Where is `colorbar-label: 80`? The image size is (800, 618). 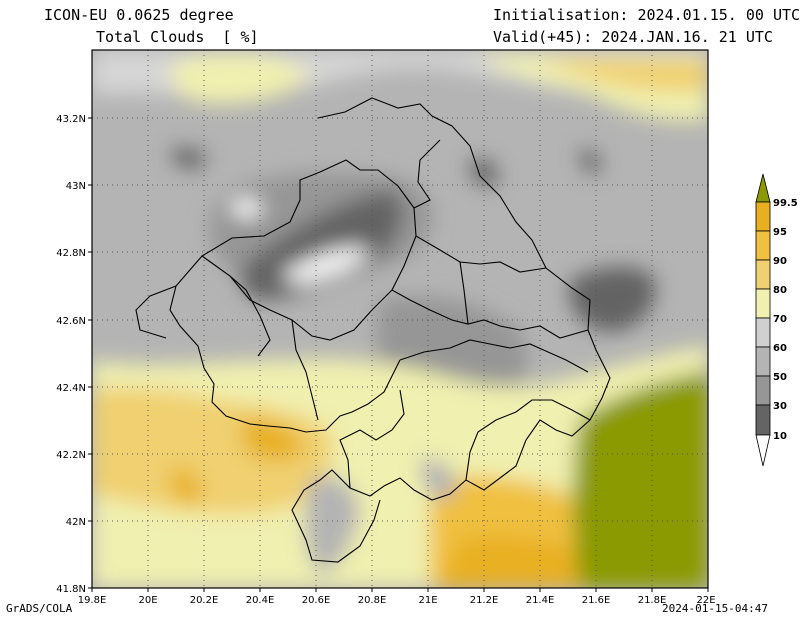 colorbar-label: 80 is located at coordinates (780, 290).